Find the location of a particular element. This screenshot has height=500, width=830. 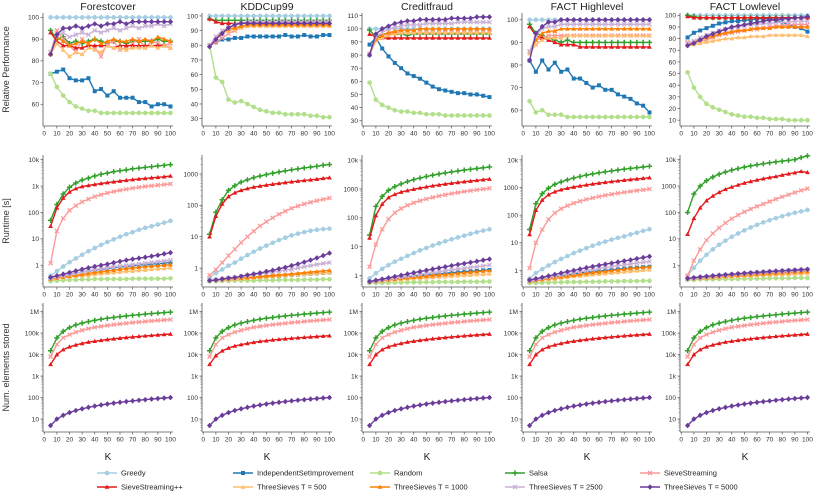

legend-item: ThreeSieves T = 5000 is located at coordinates (689, 487).